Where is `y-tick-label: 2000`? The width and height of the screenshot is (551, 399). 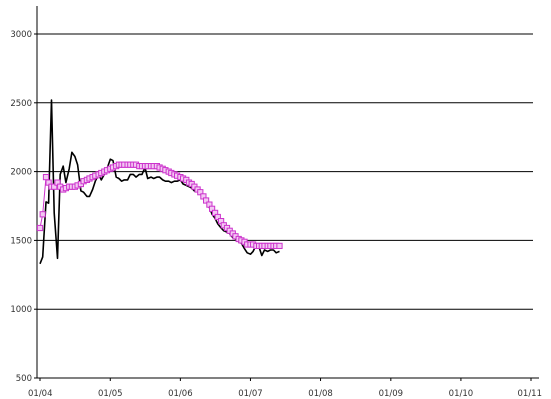 y-tick-label: 2000 is located at coordinates (21, 173).